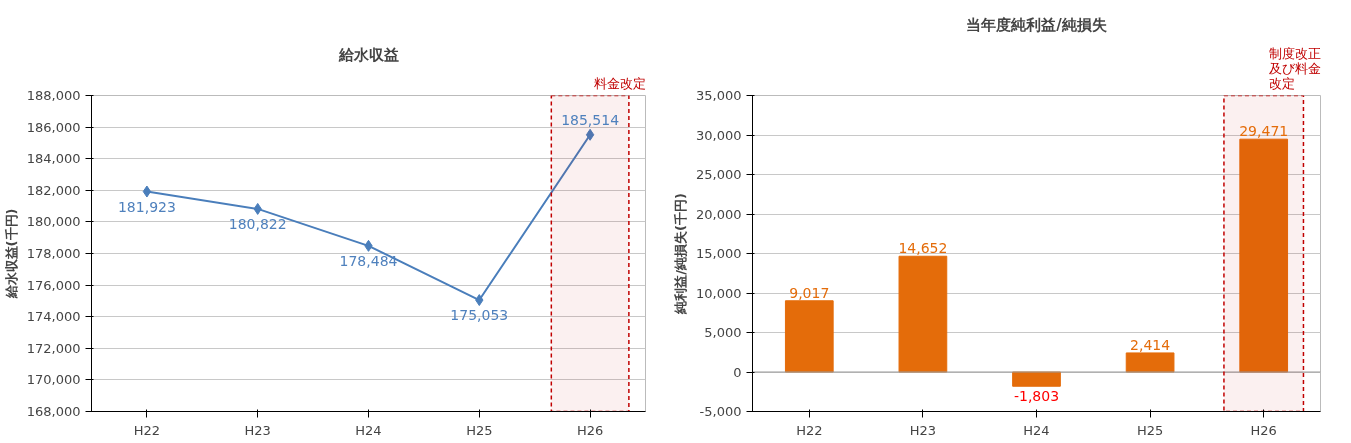 The height and width of the screenshot is (443, 1351). What do you see at coordinates (719, 293) in the screenshot?
I see `y-tick-label: 10,000` at bounding box center [719, 293].